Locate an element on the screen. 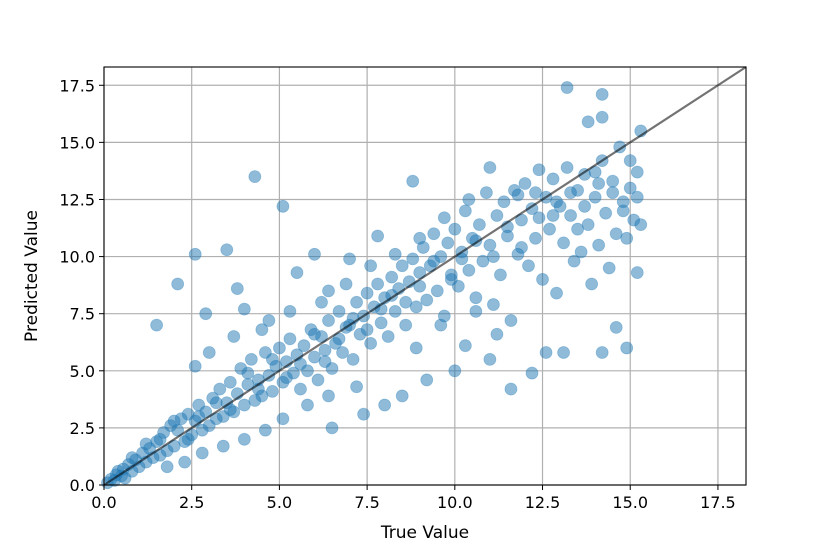 This screenshot has width=830, height=554. y-tick-label: 10.0 is located at coordinates (77, 257).